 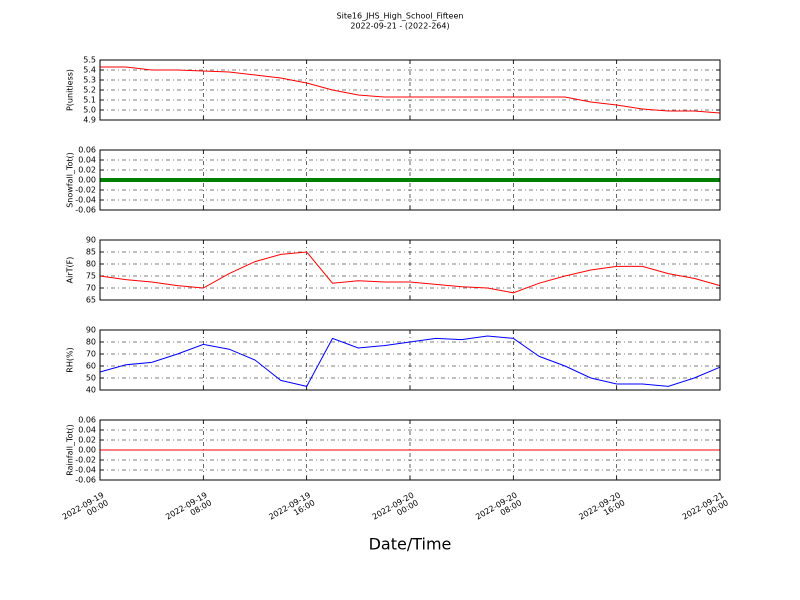 I want to click on y-tick-label: 50, so click(x=91, y=378).